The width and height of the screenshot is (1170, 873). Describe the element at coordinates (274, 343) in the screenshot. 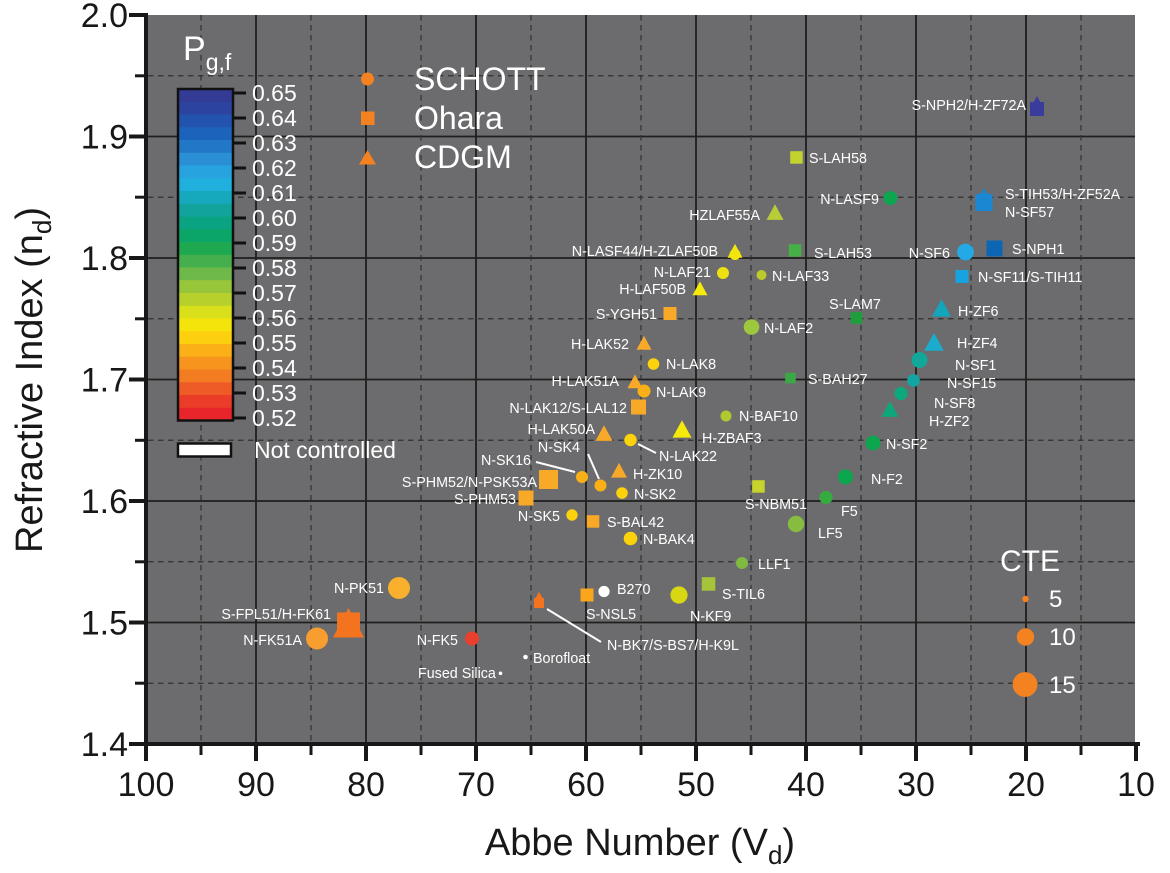

I see `svg-text: 0.55` at that location.